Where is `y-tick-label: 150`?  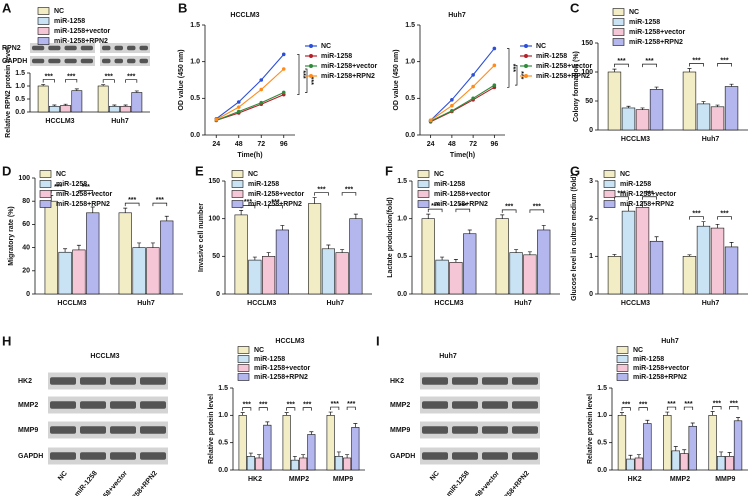
y-tick-label: 150 is located at coordinates (587, 43).